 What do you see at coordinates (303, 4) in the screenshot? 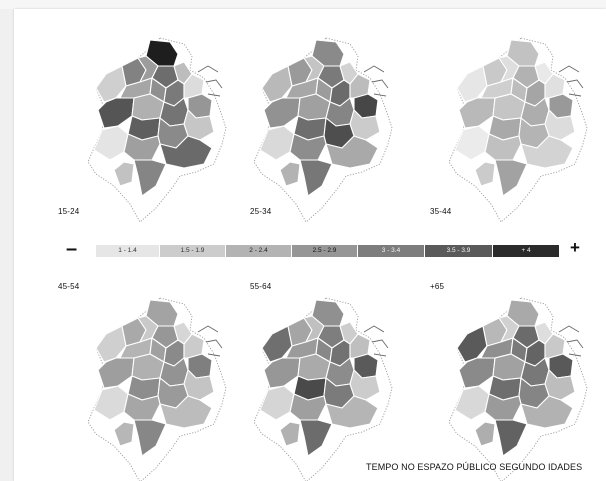
I see `top-strip` at bounding box center [303, 4].